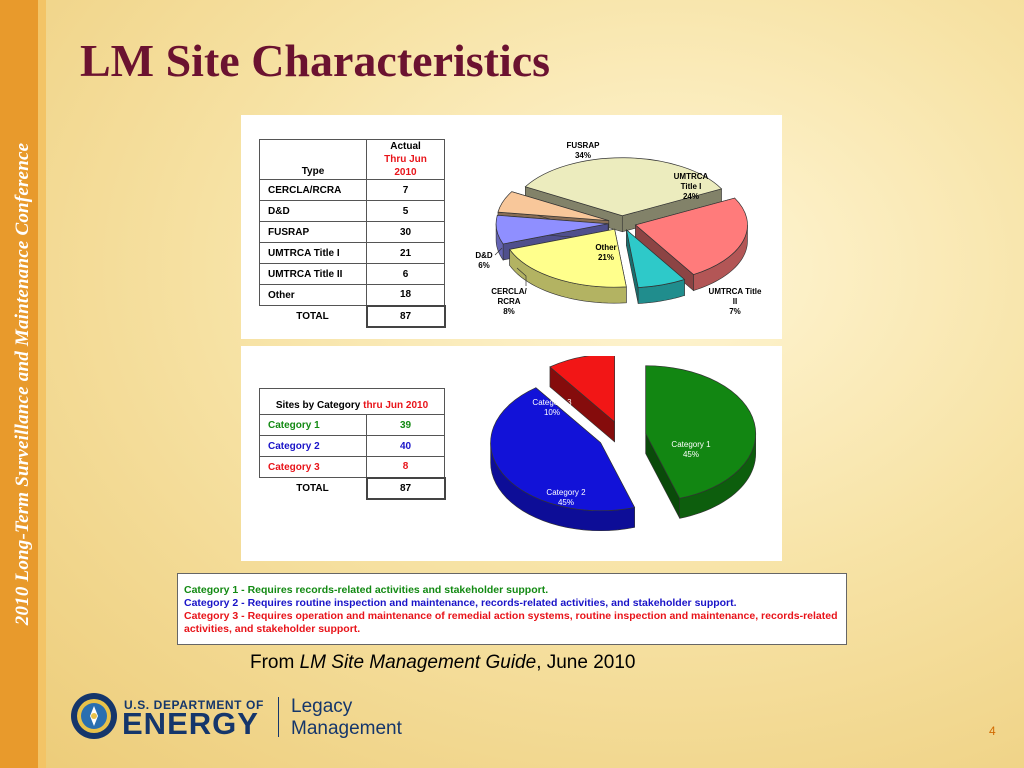 Image resolution: width=1024 pixels, height=768 pixels. I want to click on pie-slice-label: Other 21%, so click(605, 252).